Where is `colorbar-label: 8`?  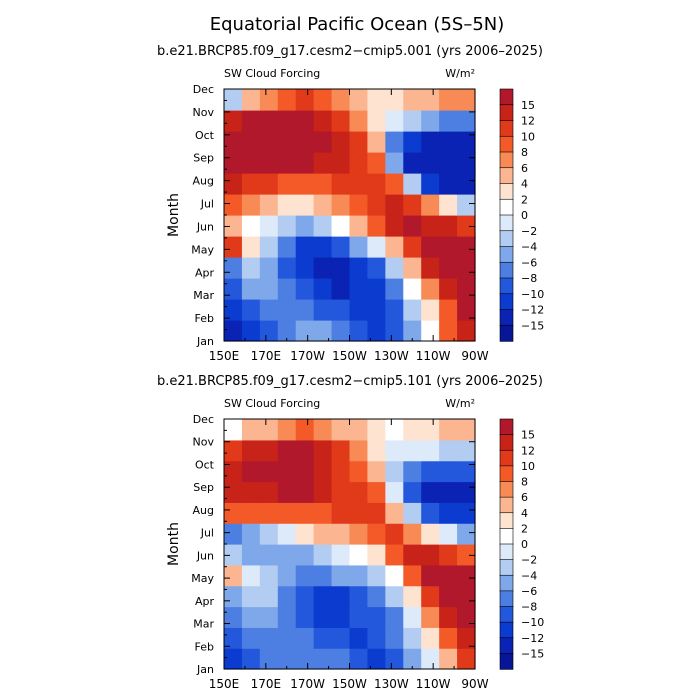 colorbar-label: 8 is located at coordinates (524, 152).